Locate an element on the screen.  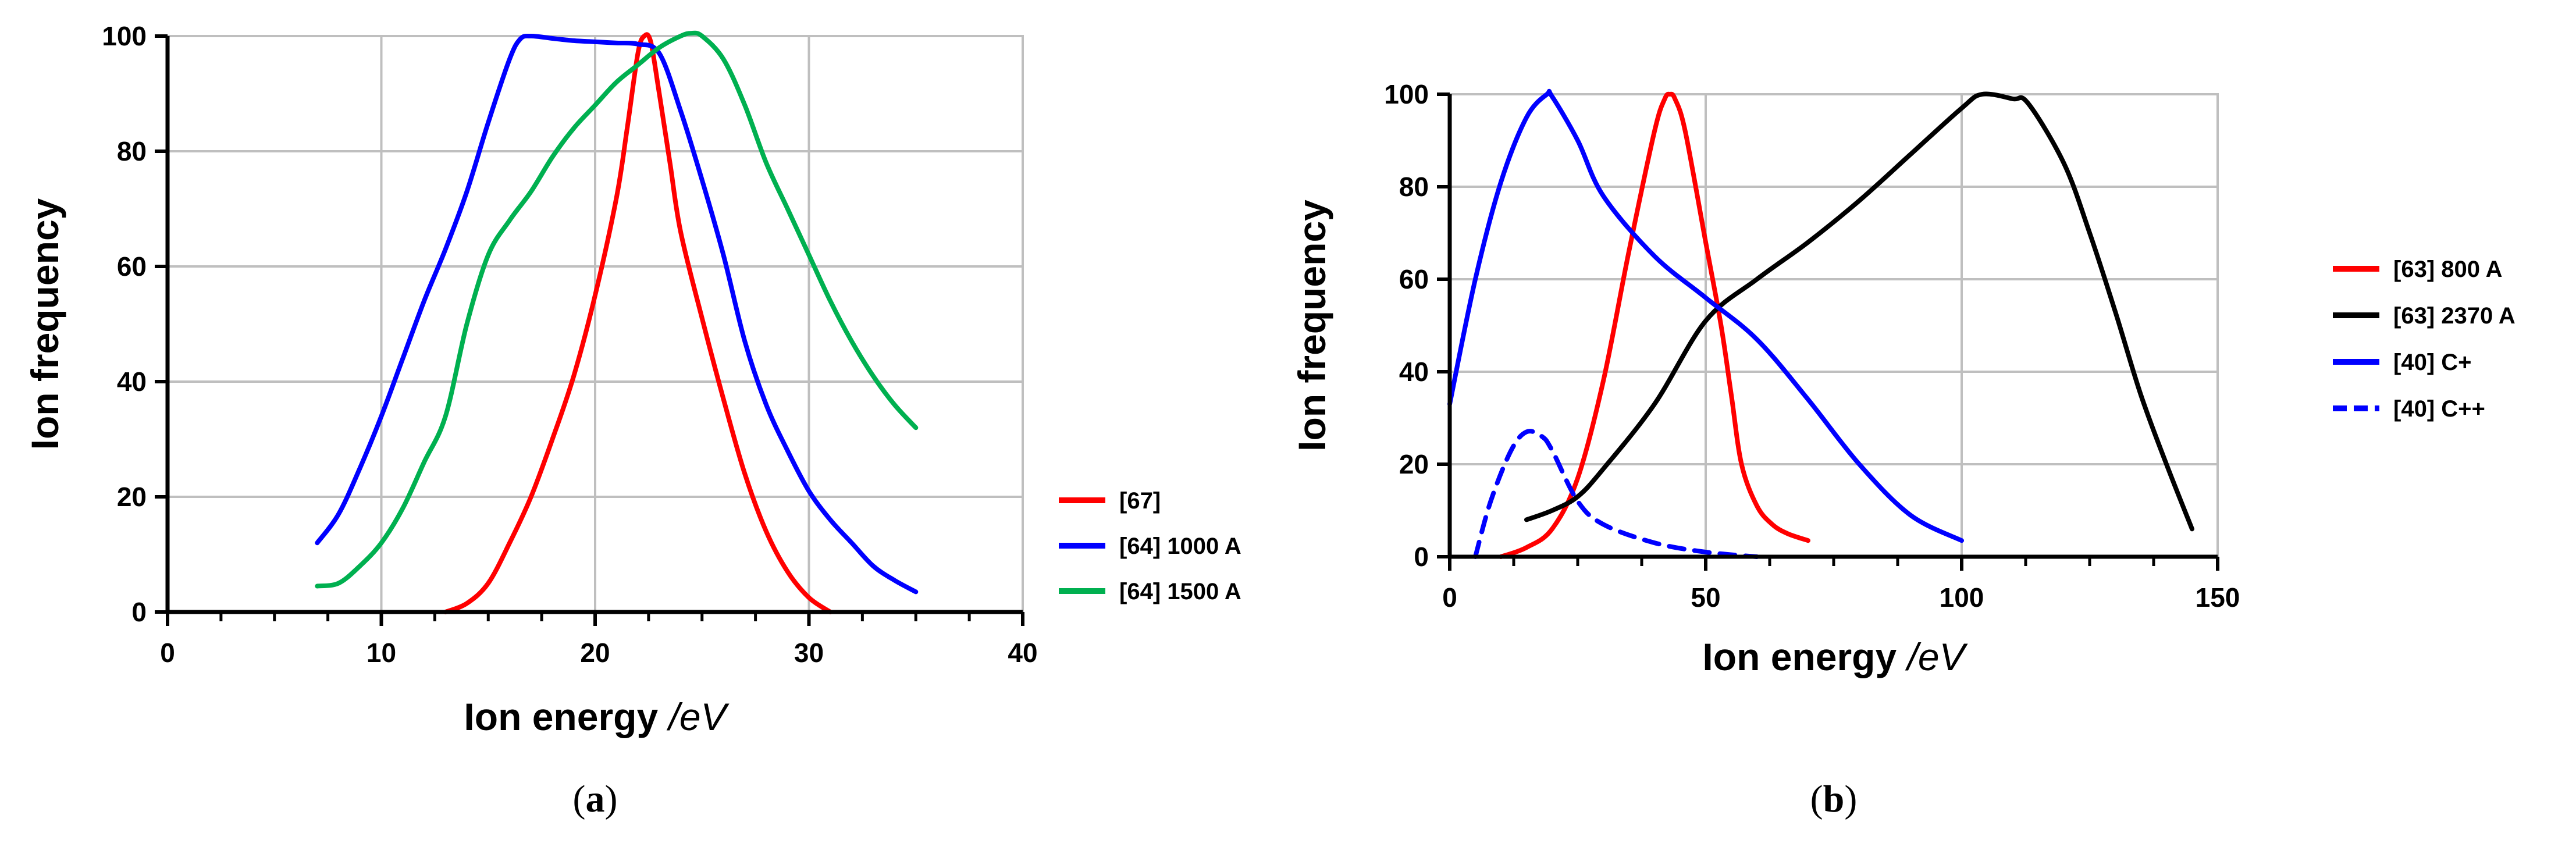
x-tick-label: 50 is located at coordinates (1706, 597).